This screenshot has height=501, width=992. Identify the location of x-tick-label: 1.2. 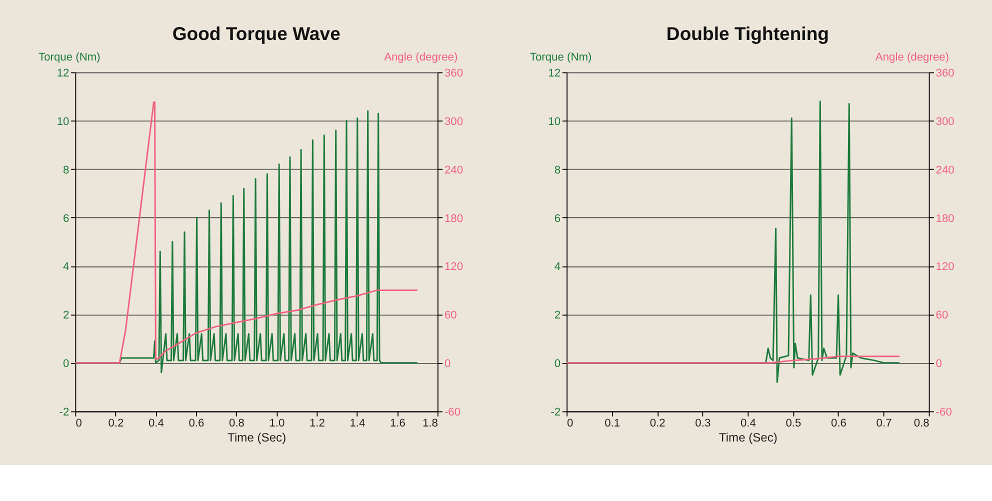
(317, 424).